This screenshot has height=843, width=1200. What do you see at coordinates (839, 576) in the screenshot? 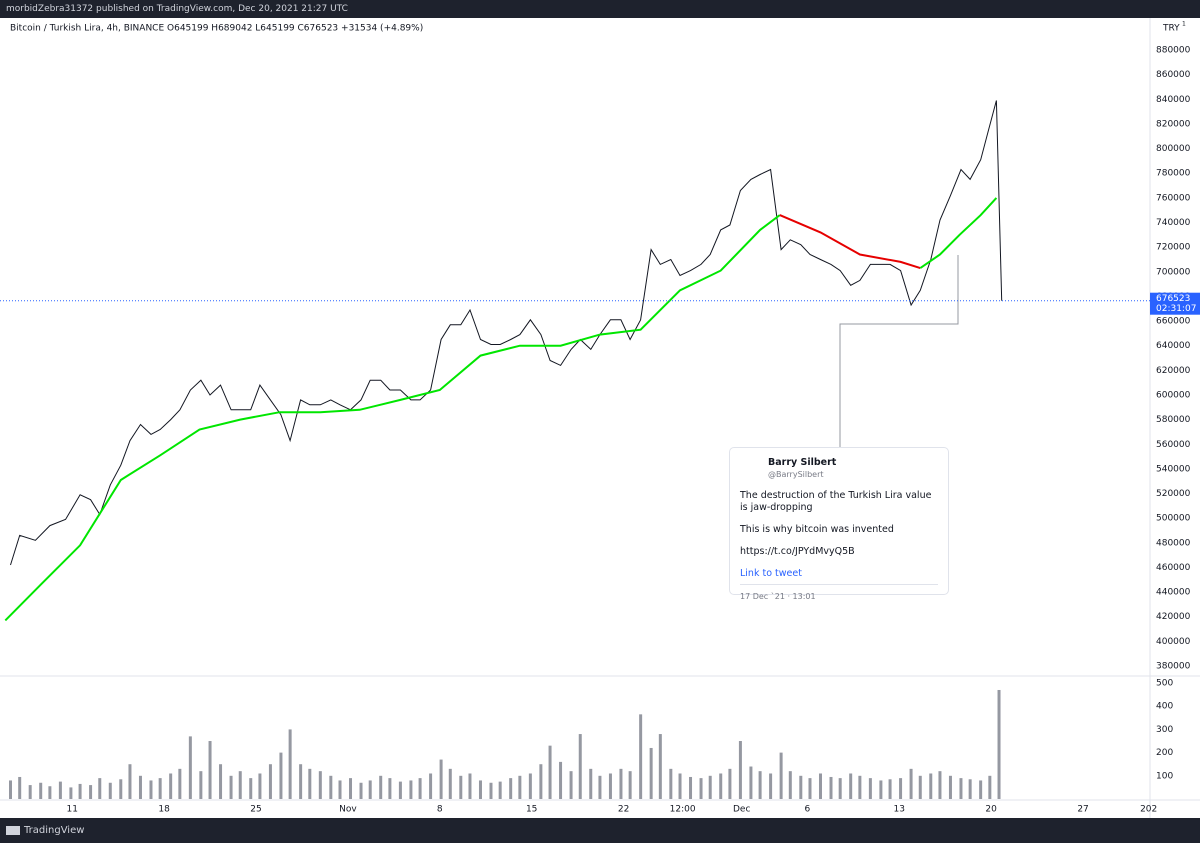
I see `tweet-link: Link to tweet` at bounding box center [839, 576].